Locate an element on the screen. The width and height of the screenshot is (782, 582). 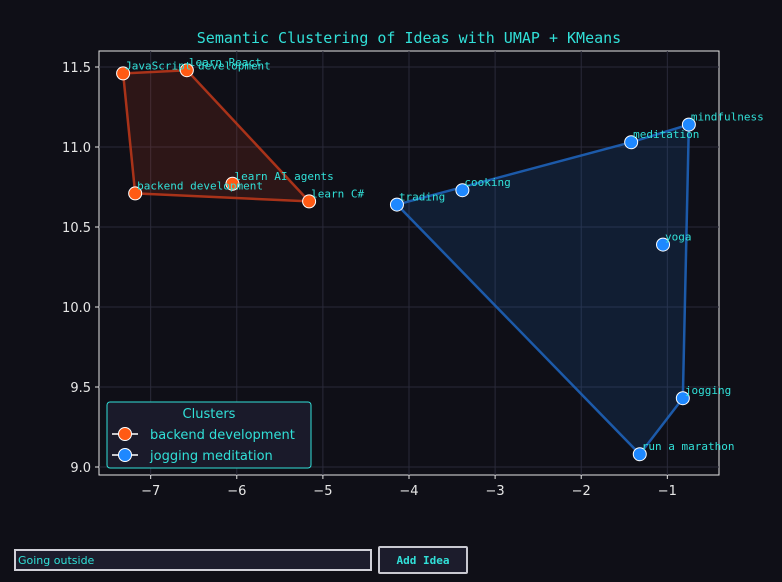
idea-input-bar: Add Idea is located at coordinates (241, 560).